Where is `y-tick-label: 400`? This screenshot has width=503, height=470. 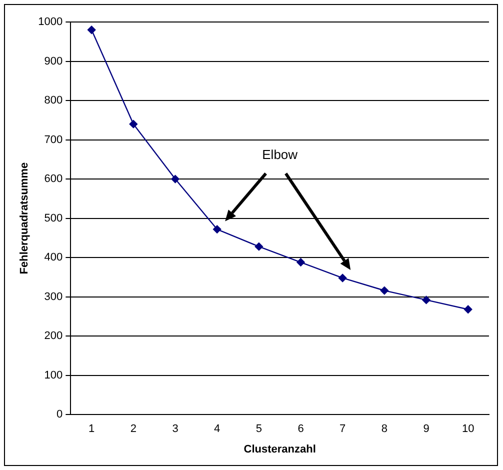
y-tick-label: 400 is located at coordinates (53, 258).